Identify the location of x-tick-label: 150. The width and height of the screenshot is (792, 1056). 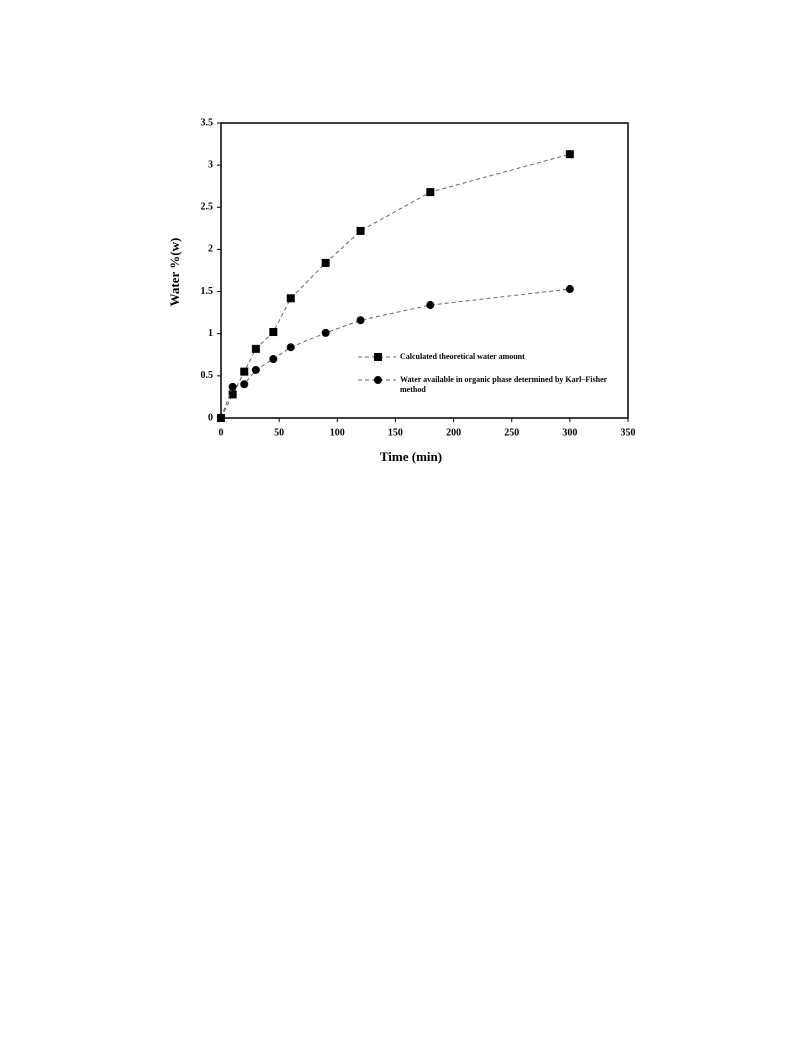
(395, 432).